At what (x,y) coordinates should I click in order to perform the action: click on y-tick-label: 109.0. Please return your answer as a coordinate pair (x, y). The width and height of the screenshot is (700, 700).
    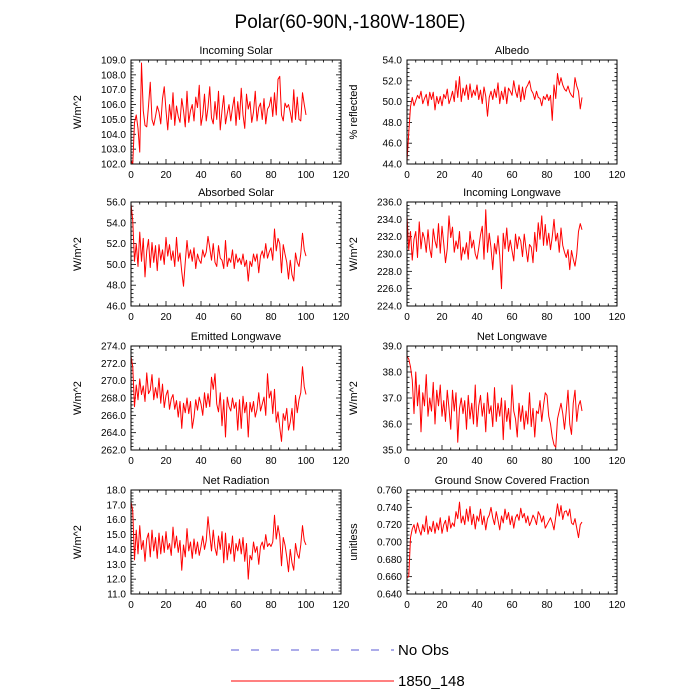
    Looking at the image, I should click on (113, 61).